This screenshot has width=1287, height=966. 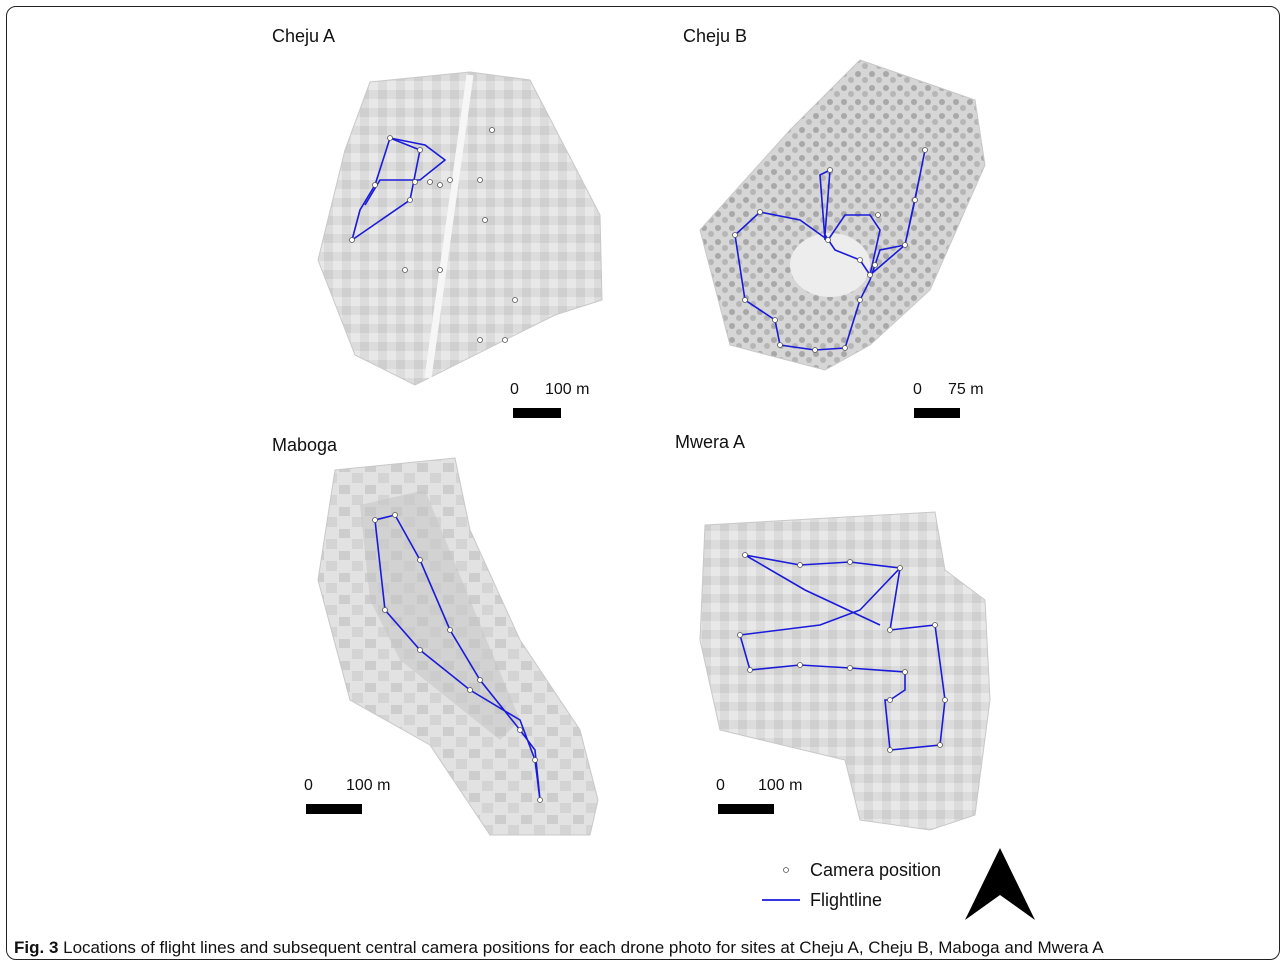 What do you see at coordinates (368, 785) in the screenshot?
I see `scale-label-maboga: 100 m` at bounding box center [368, 785].